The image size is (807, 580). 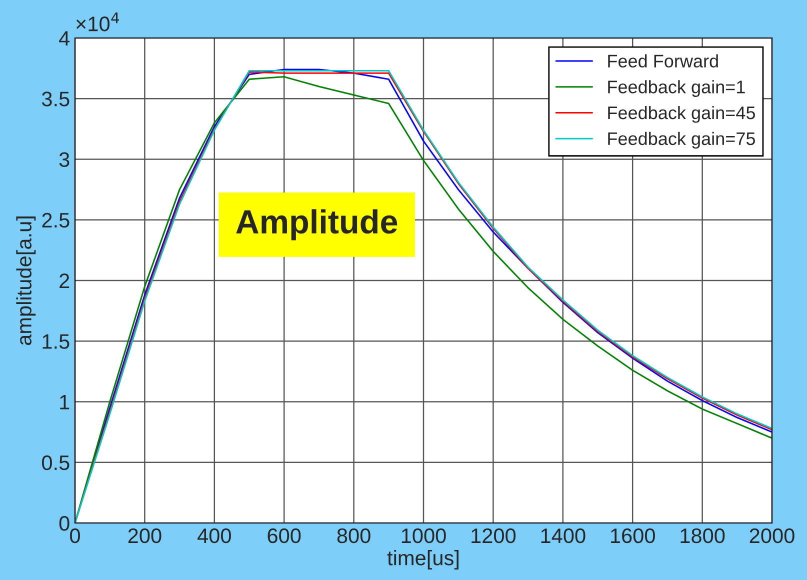 What do you see at coordinates (494, 536) in the screenshot?
I see `x-tick-label: 1200` at bounding box center [494, 536].